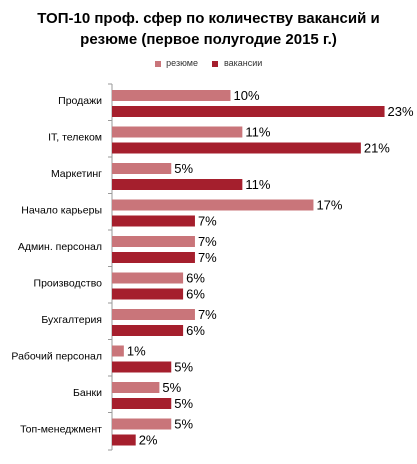  What do you see at coordinates (87, 393) in the screenshot?
I see `category-label: Банки` at bounding box center [87, 393].